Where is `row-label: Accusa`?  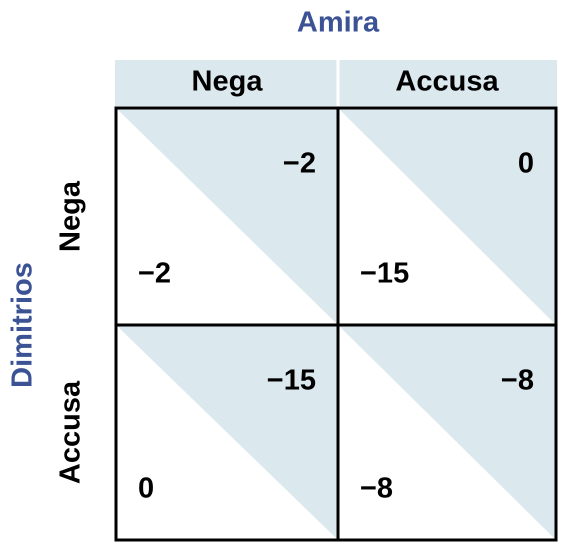
row-label: Accusa is located at coordinates (71, 432).